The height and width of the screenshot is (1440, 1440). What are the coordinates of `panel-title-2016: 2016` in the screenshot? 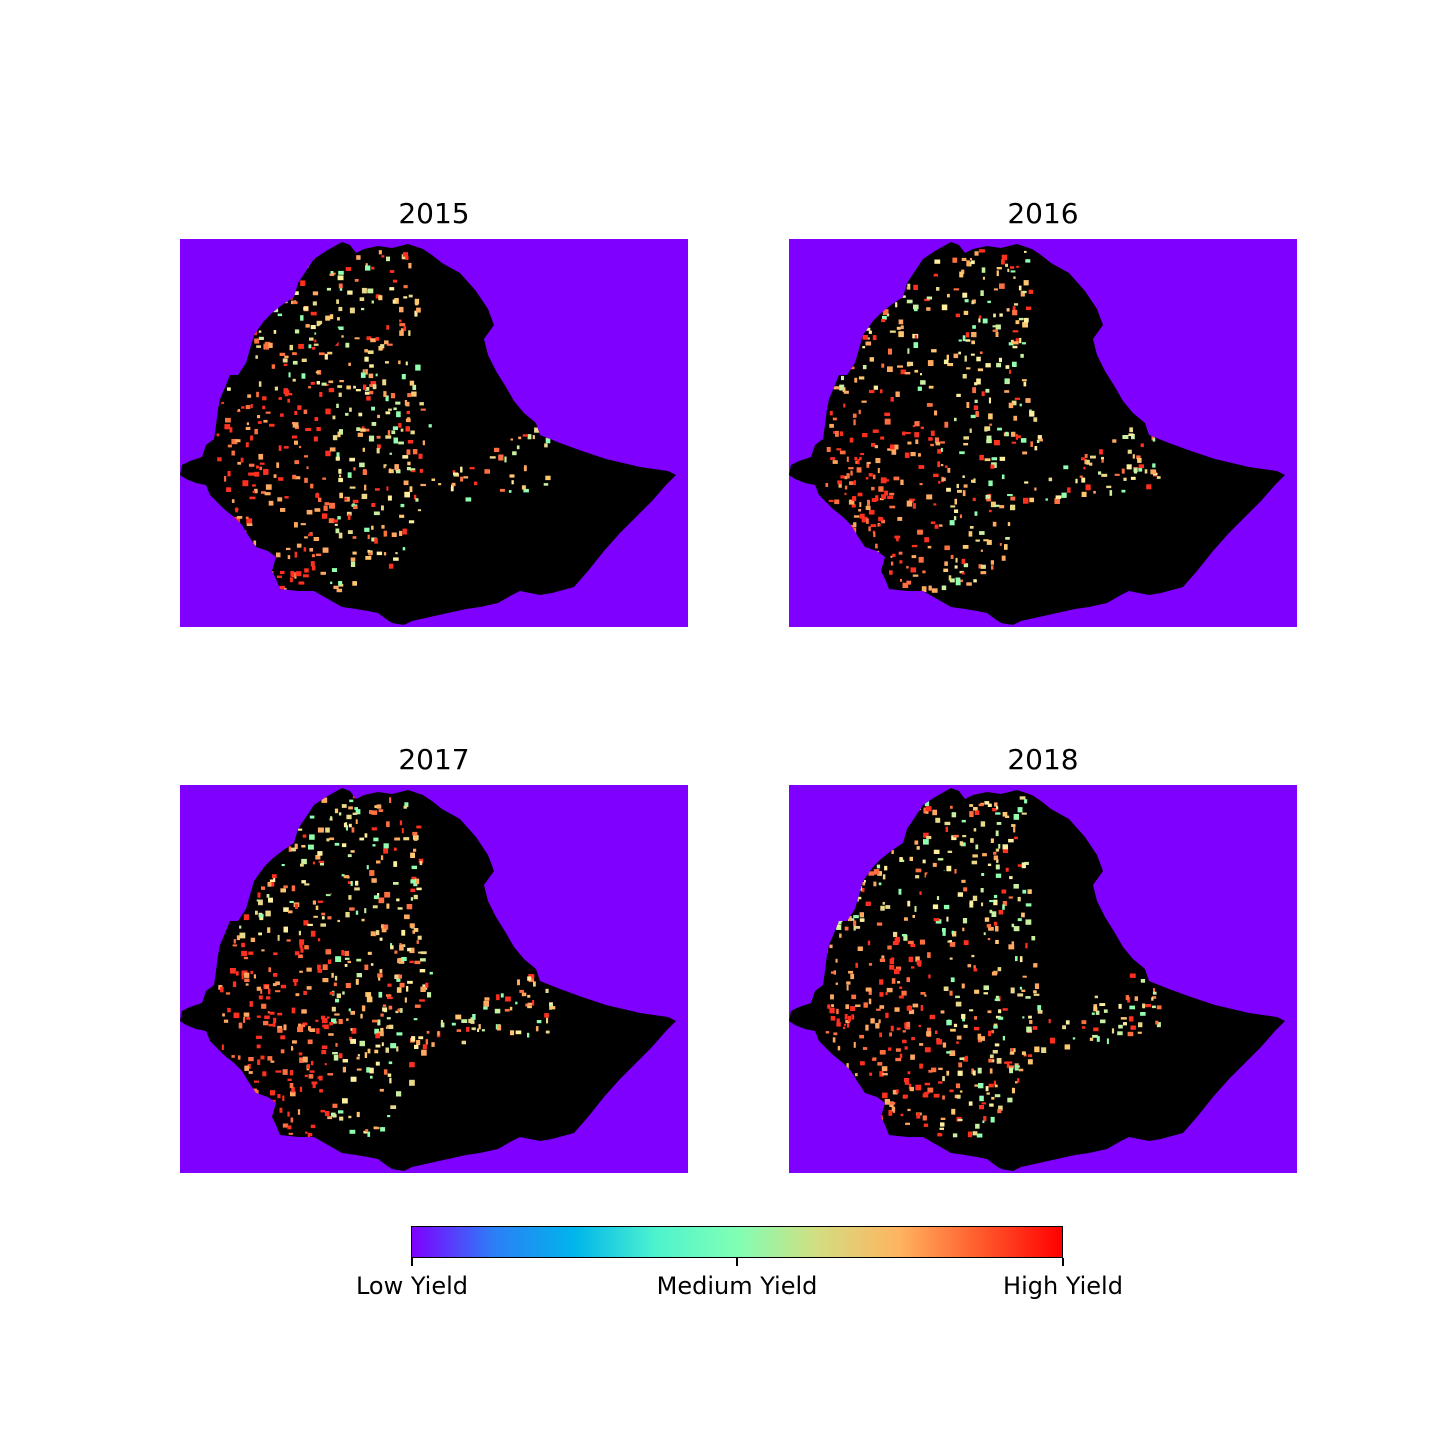 It's located at (1043, 213).